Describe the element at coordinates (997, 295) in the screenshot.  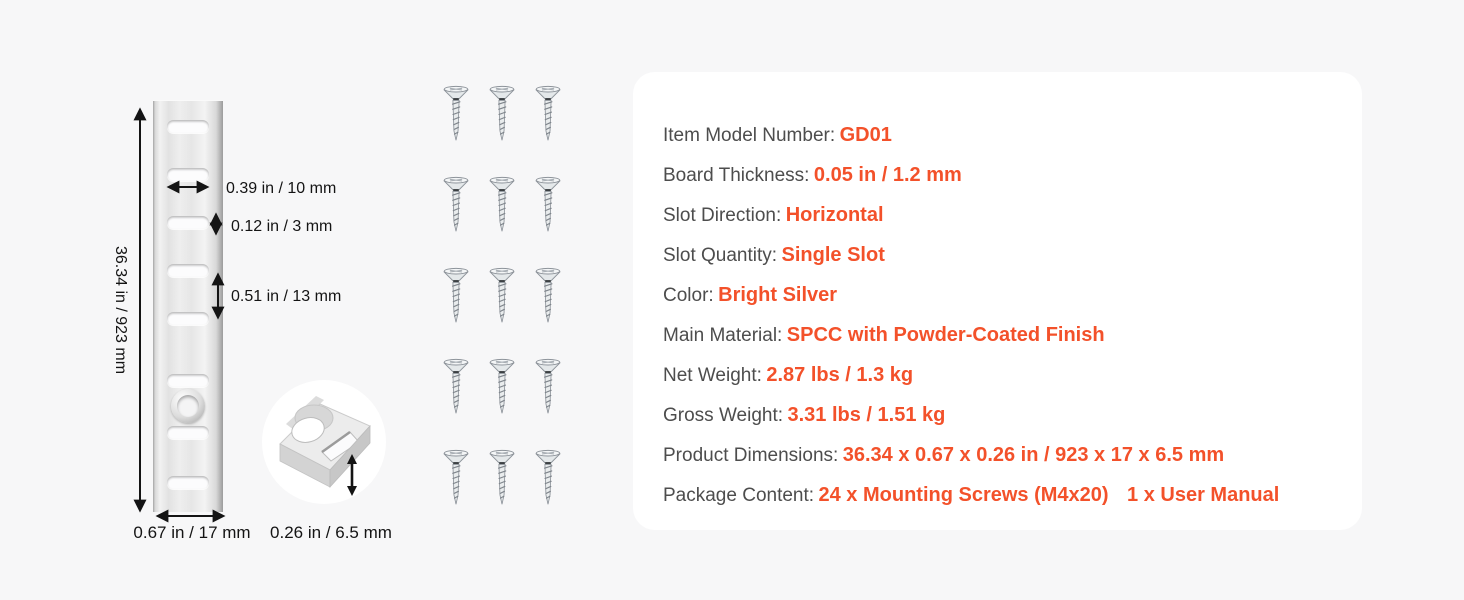
I see `spec-row-color: Color: Bright Silver` at that location.